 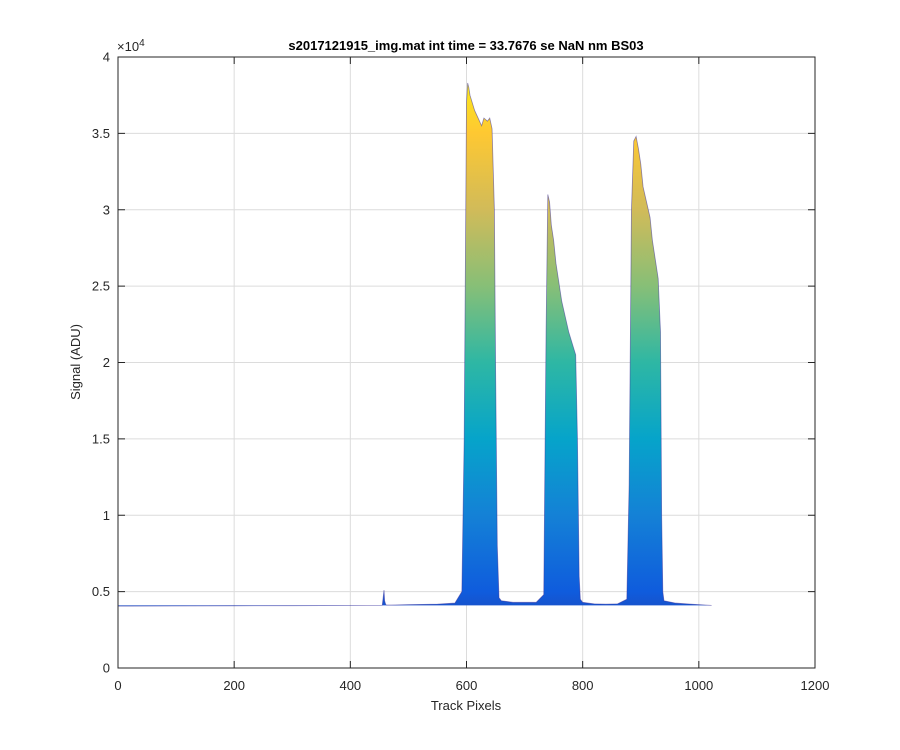 I want to click on y-tick-label: 1, so click(x=106, y=515).